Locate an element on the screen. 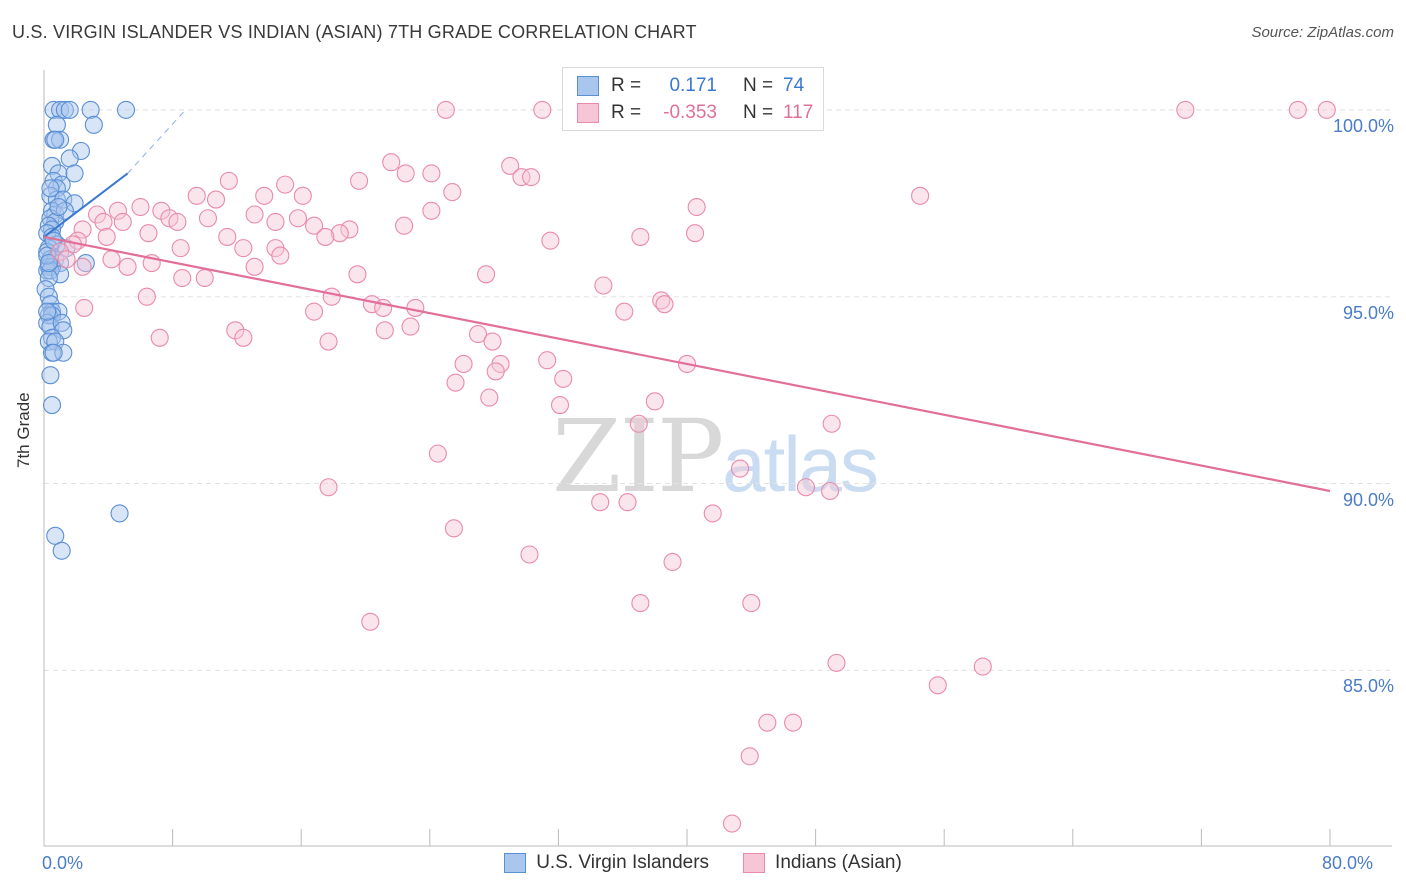 Image resolution: width=1406 pixels, height=892 pixels. stats-swatch-pink is located at coordinates (588, 113).